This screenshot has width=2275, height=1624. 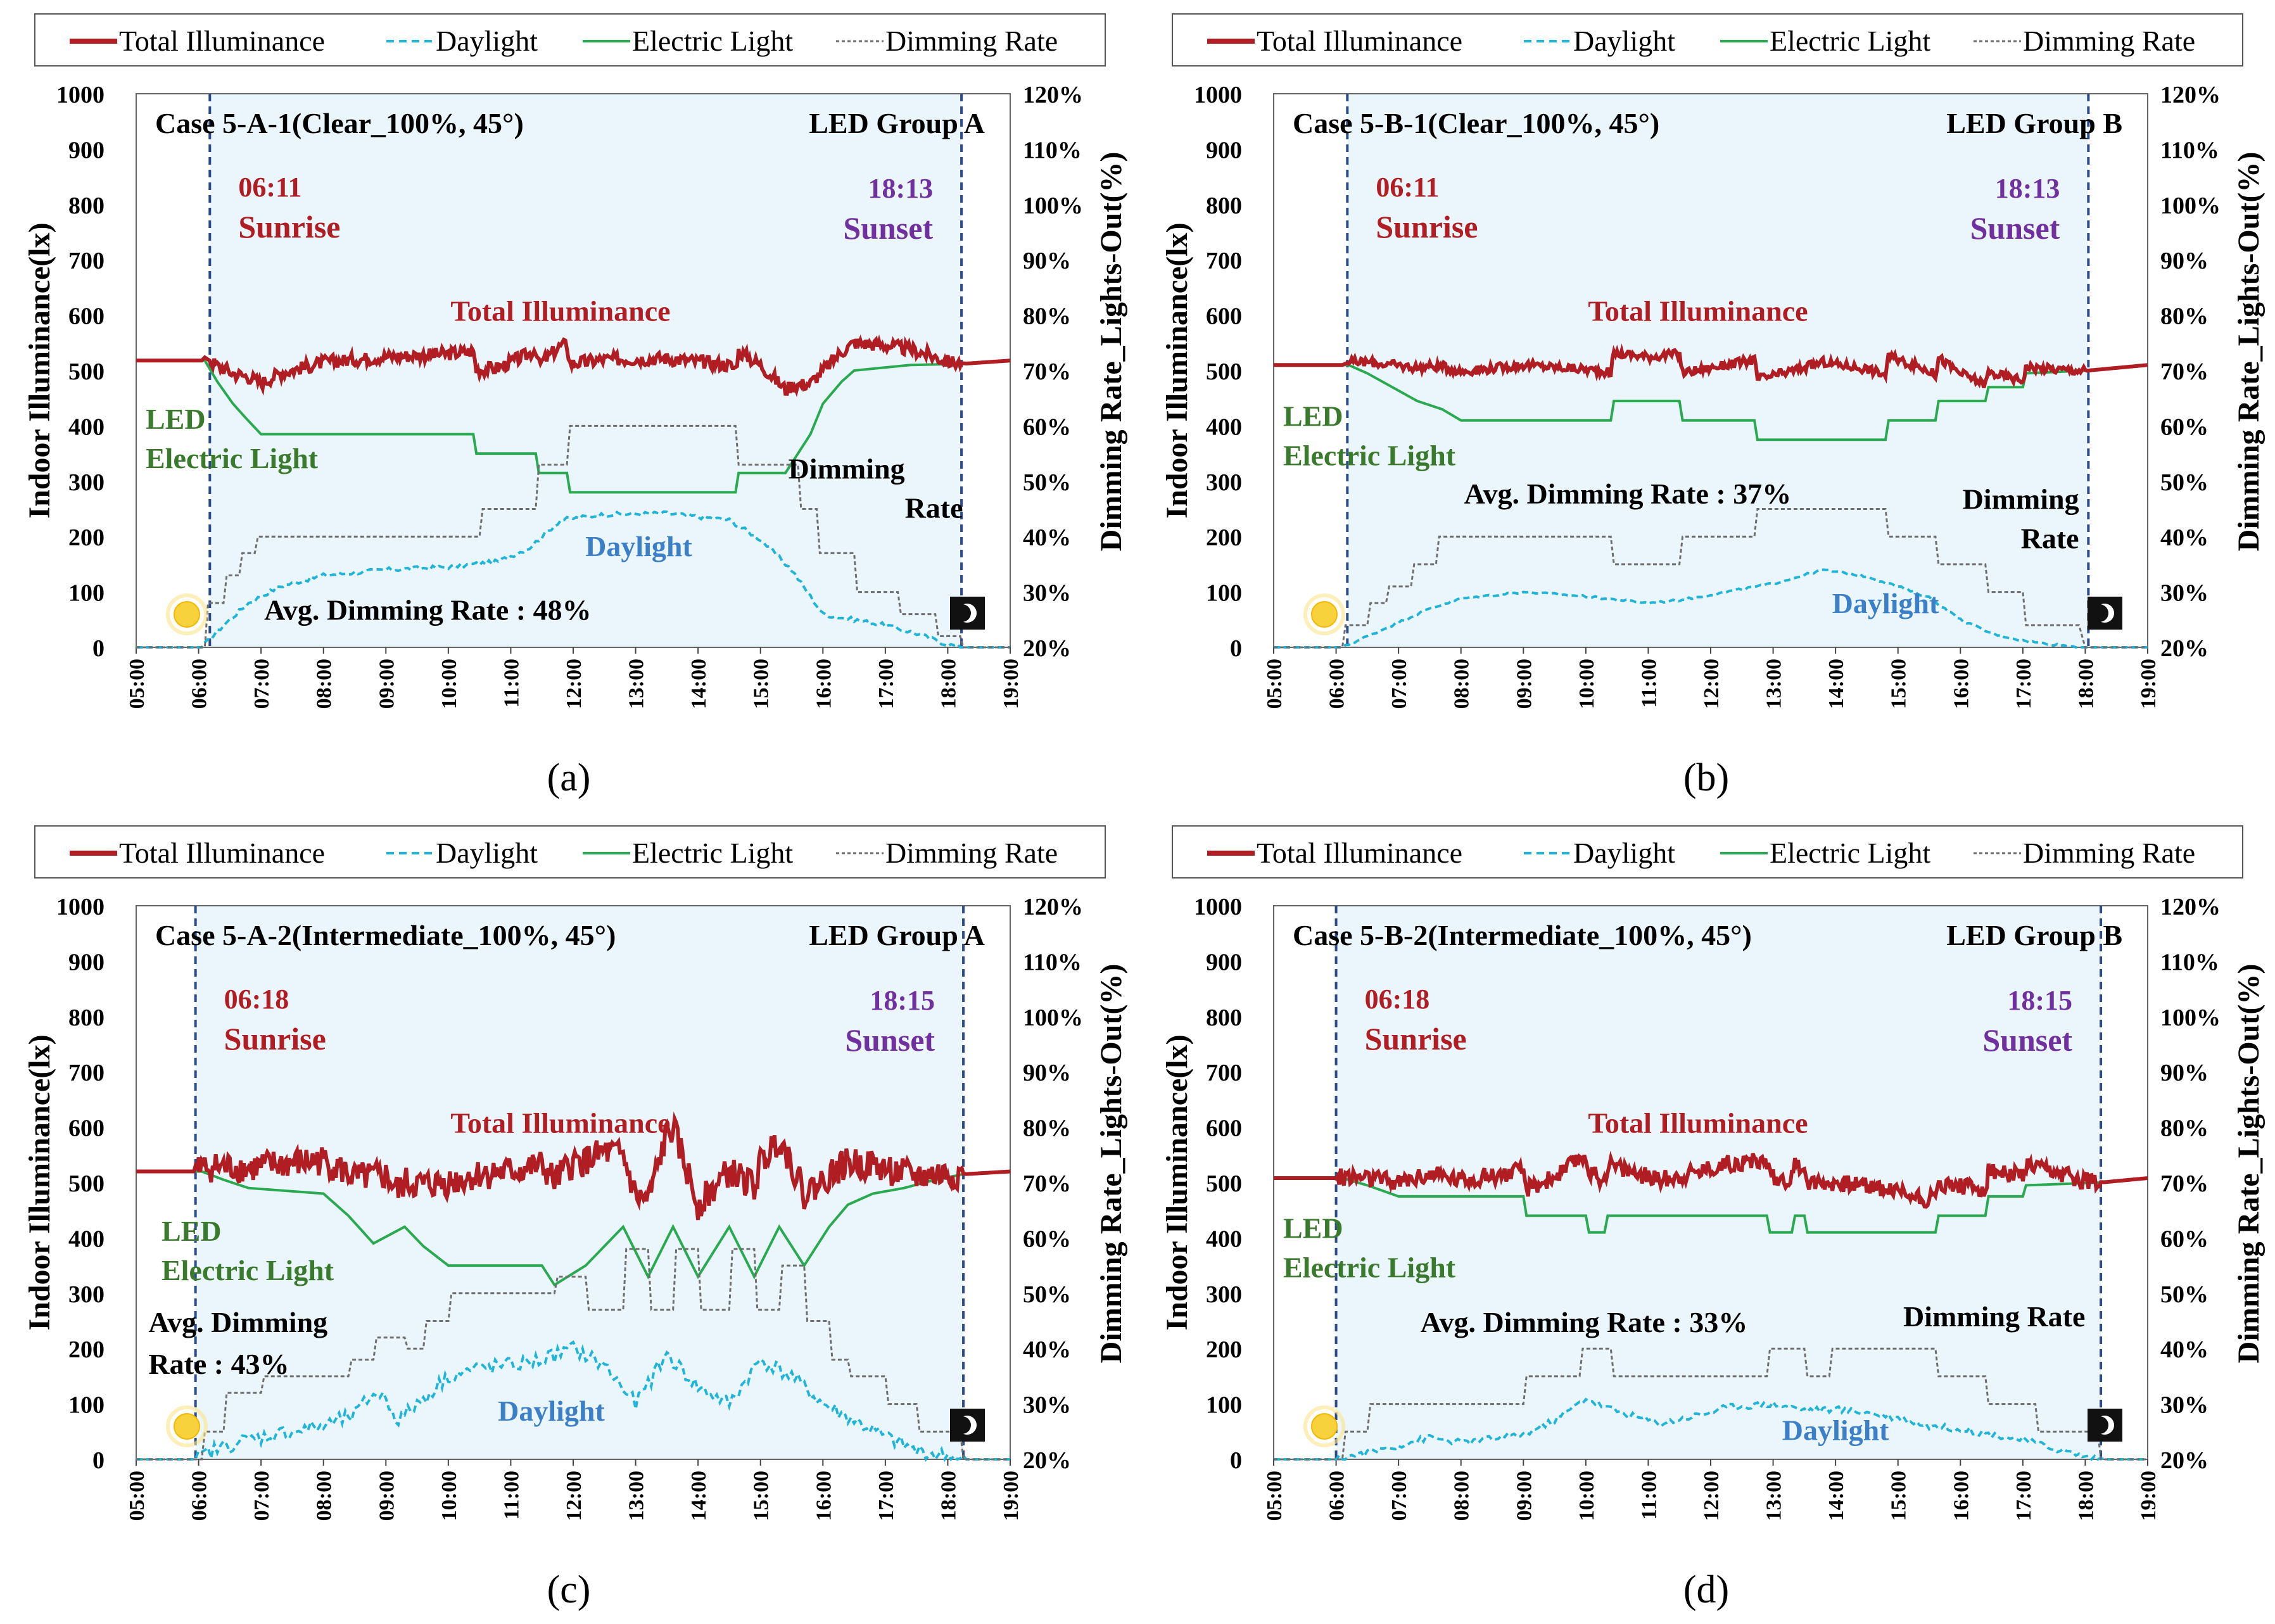 I want to click on chart-title: Case 5-B-1(Clear_100%, 45°), so click(x=1476, y=123).